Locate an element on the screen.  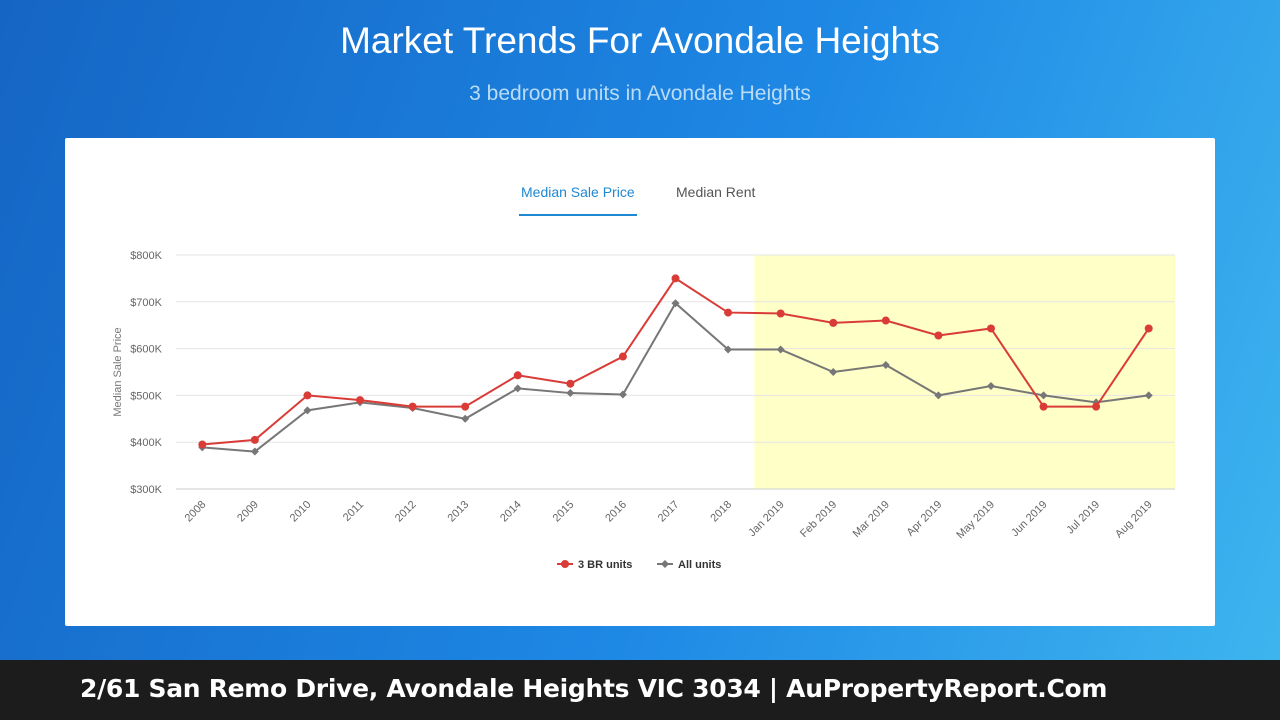
tab-median-rent: Median Rent is located at coordinates (716, 192).